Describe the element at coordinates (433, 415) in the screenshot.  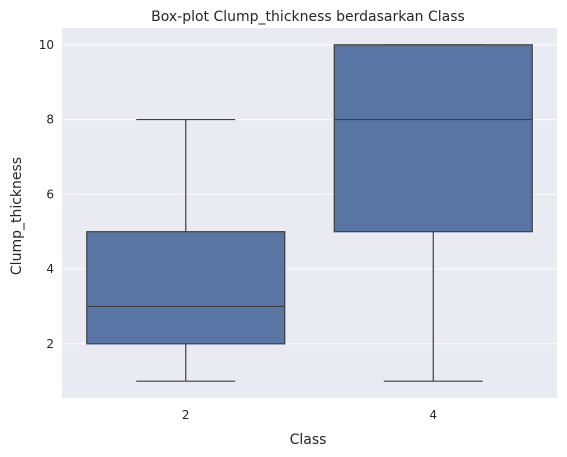
I see `x-tick-4: 4` at that location.